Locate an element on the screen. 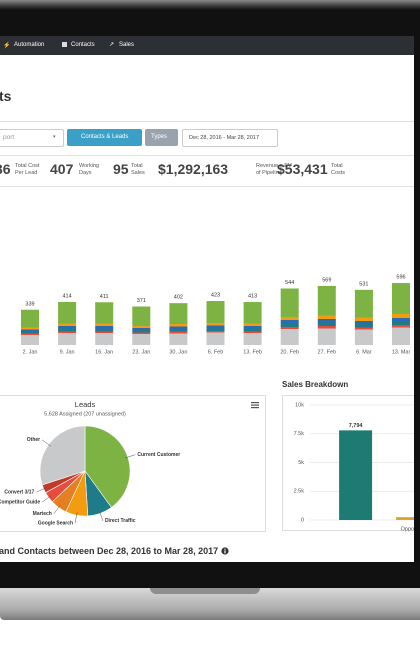 The image size is (420, 660). menu-icon is located at coordinates (255, 405).